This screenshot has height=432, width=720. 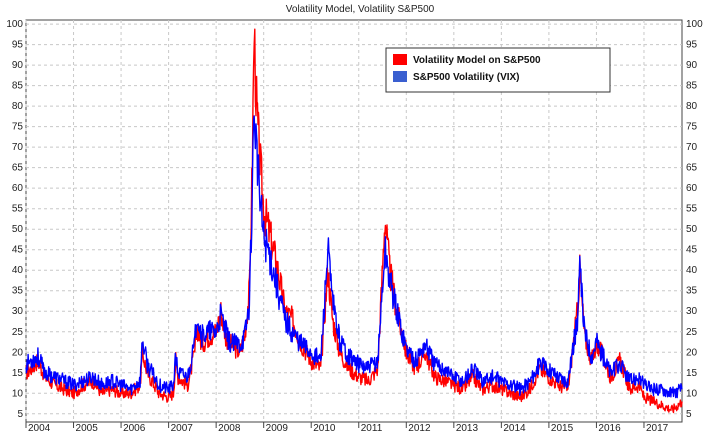 I want to click on x-tick-label: 2012, so click(x=419, y=427).